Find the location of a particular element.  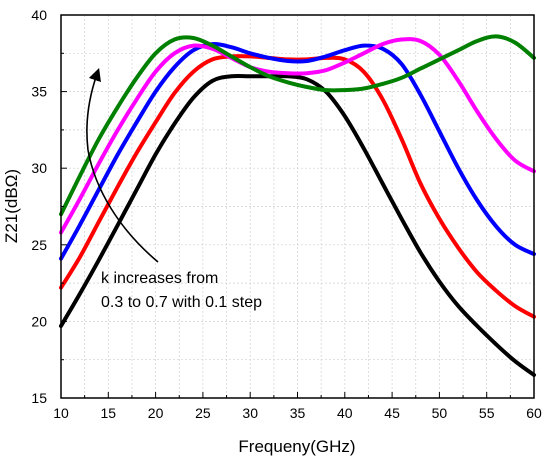

y-axis-title: Z21(dBΩ) is located at coordinates (11, 206).